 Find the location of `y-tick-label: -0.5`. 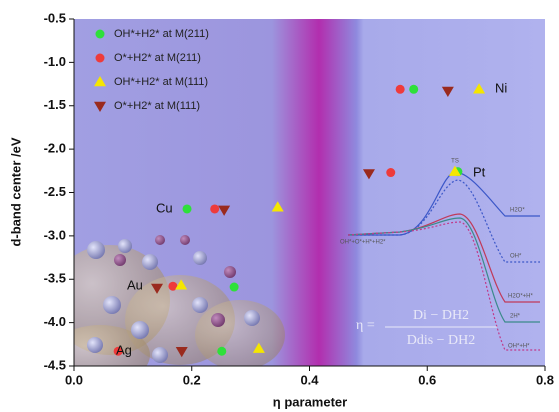

y-tick-label: -0.5 is located at coordinates (55, 17).